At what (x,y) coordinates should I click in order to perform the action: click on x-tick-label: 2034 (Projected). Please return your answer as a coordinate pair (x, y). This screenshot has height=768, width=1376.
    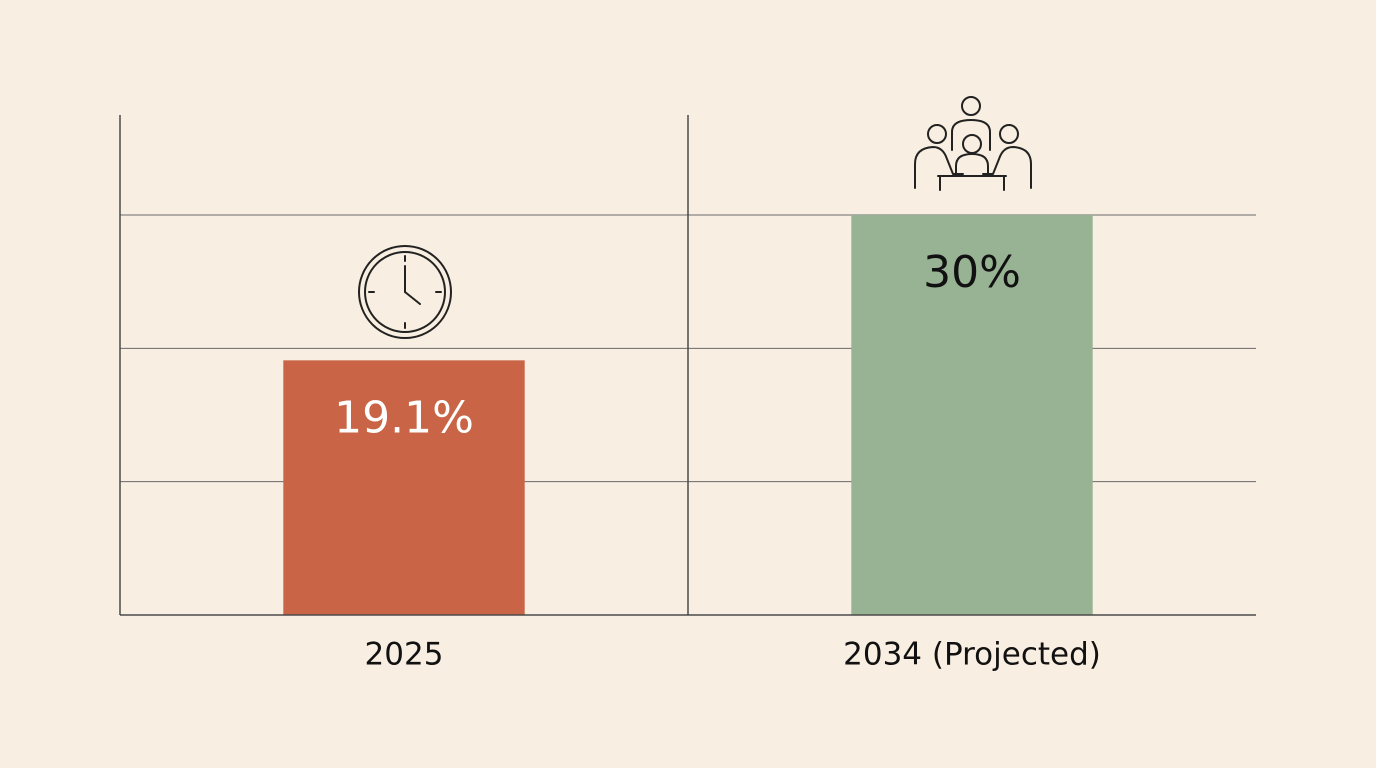
    Looking at the image, I should click on (972, 655).